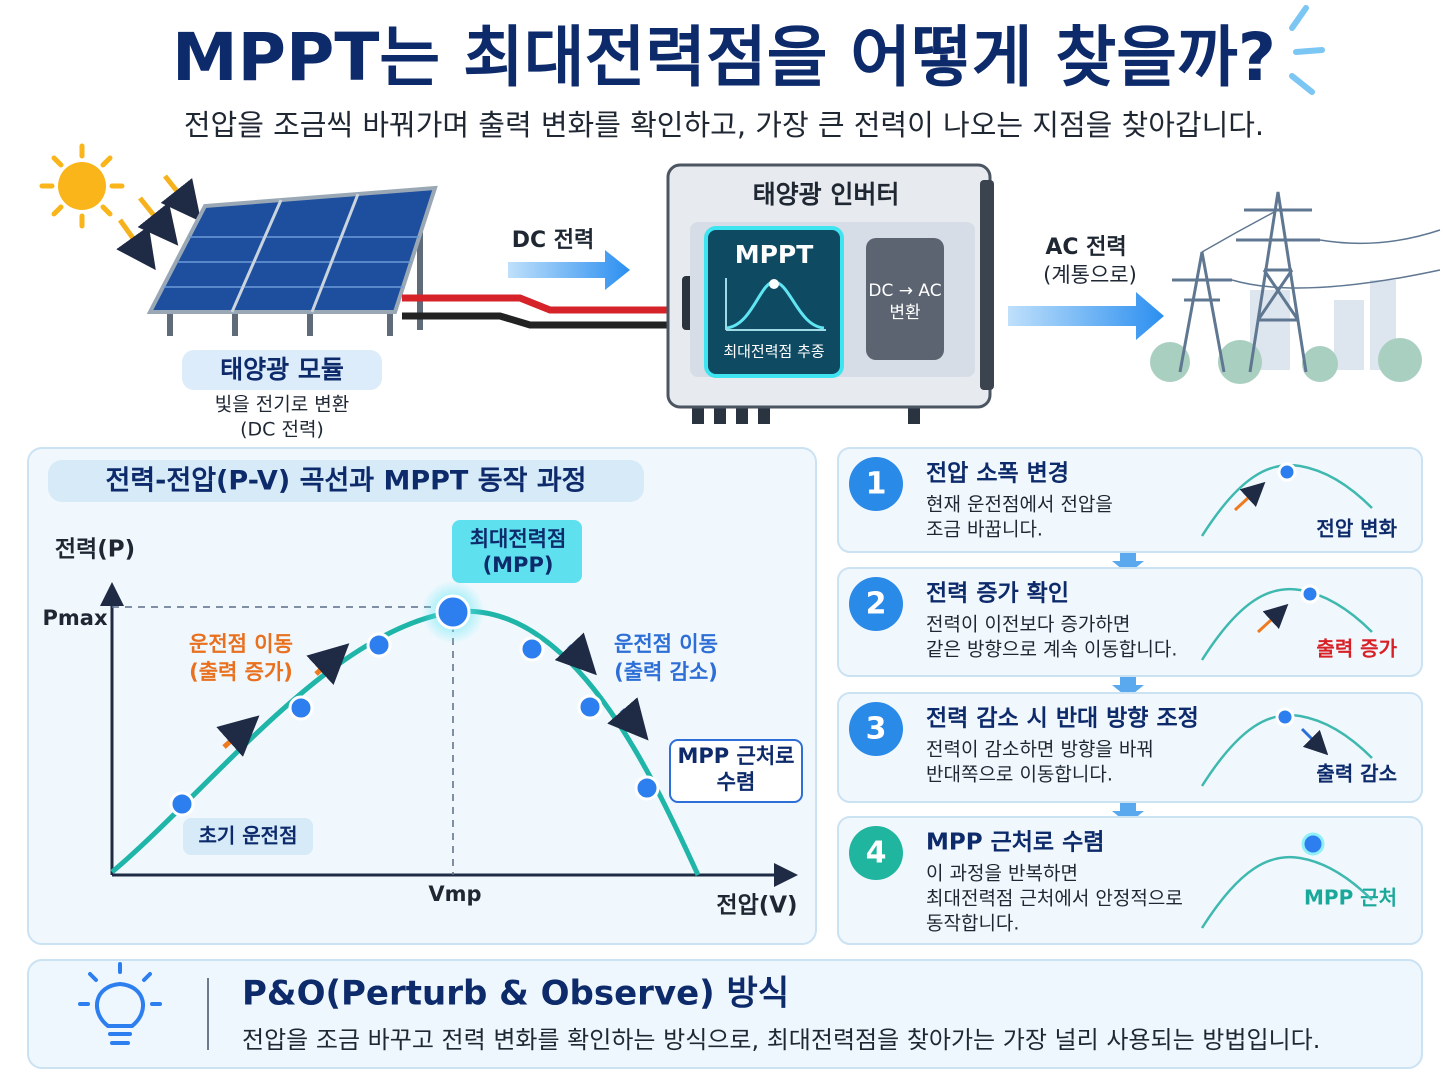  Describe the element at coordinates (774, 254) in the screenshot. I see `mppt-label: MPPT` at that location.